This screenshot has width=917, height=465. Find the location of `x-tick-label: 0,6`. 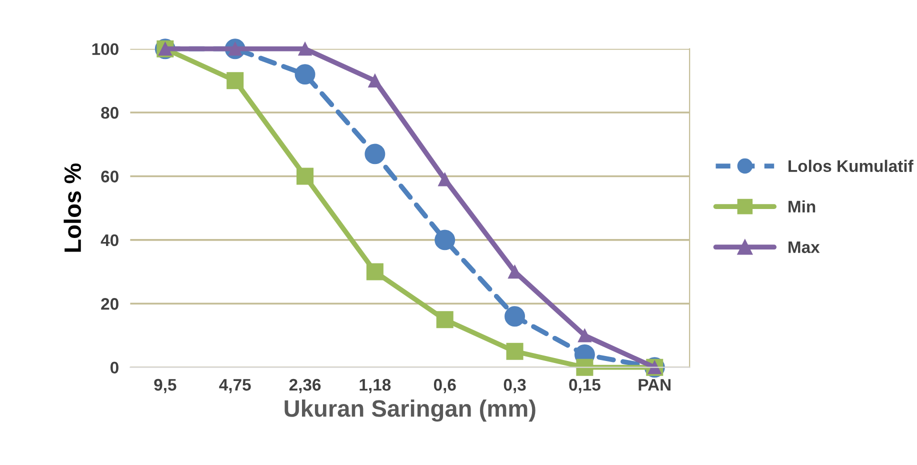

x-tick-label: 0,6 is located at coordinates (445, 386).